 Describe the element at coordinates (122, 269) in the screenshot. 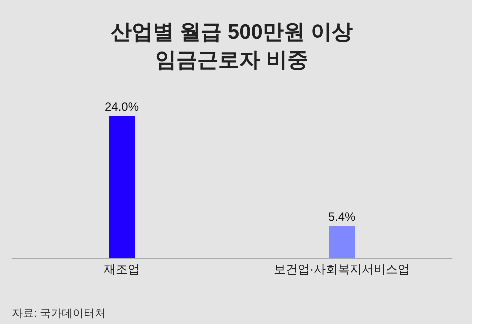

I see `x-tick-label: 재조업` at that location.